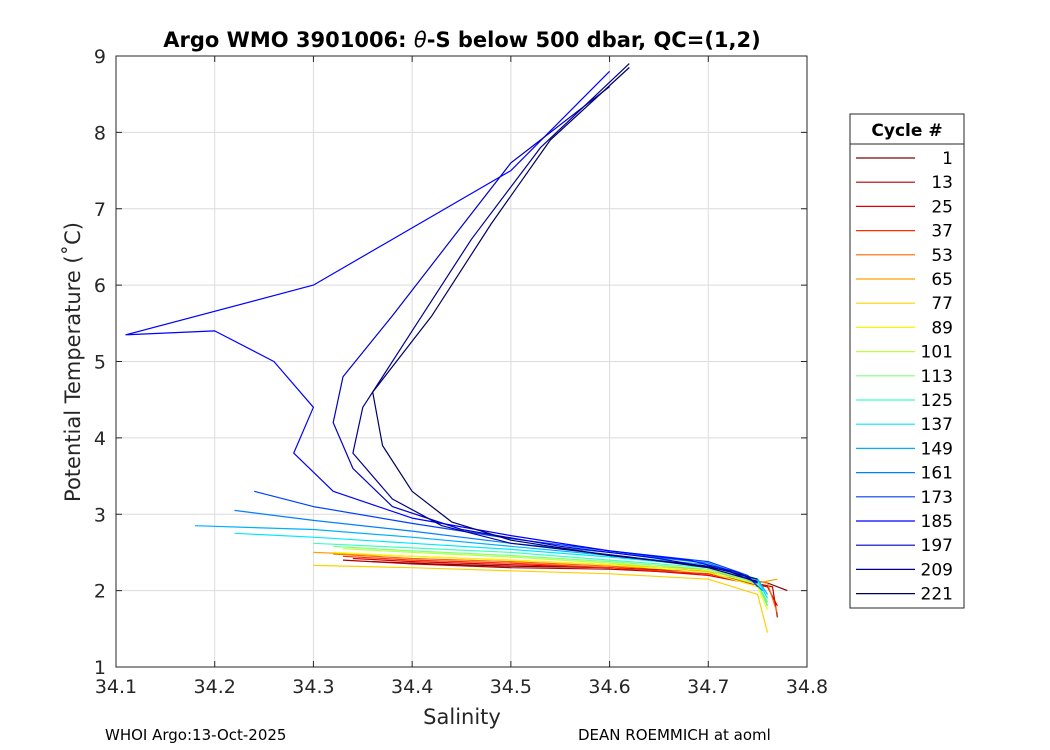  What do you see at coordinates (100, 286) in the screenshot?
I see `y-tick-label: 6` at bounding box center [100, 286].